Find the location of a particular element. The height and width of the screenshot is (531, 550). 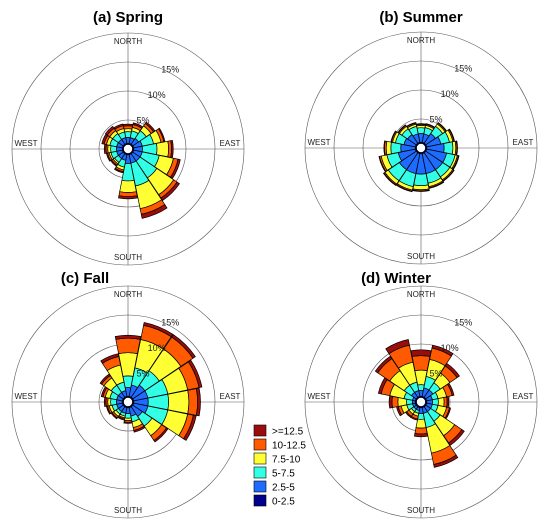

legend-label: 10-12.5 is located at coordinates (289, 446).